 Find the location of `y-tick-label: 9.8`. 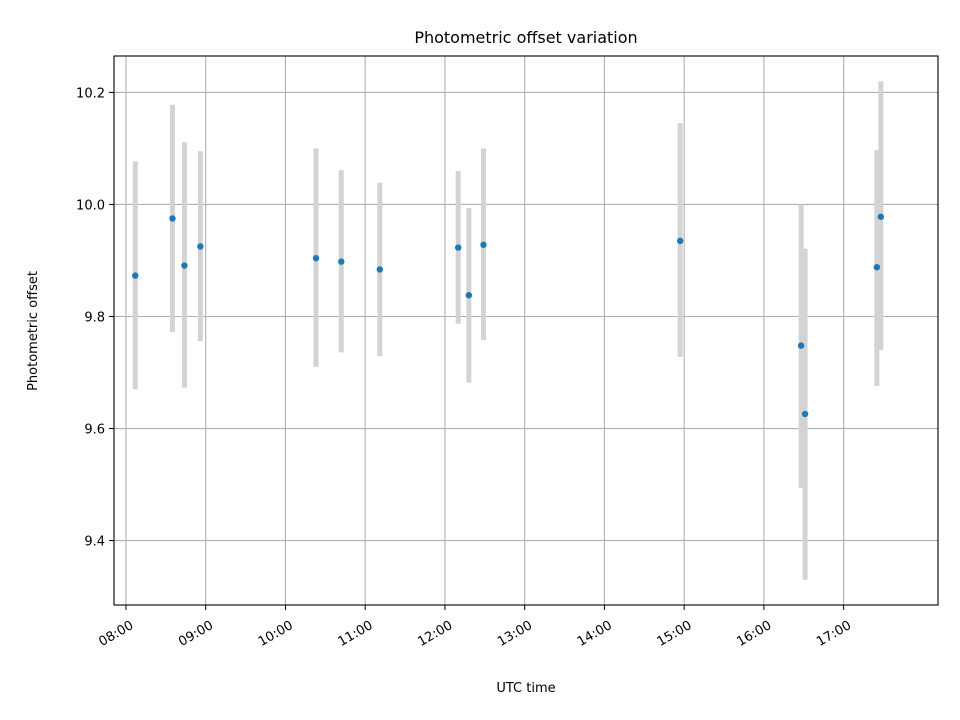

y-tick-label: 9.8 is located at coordinates (94, 317).